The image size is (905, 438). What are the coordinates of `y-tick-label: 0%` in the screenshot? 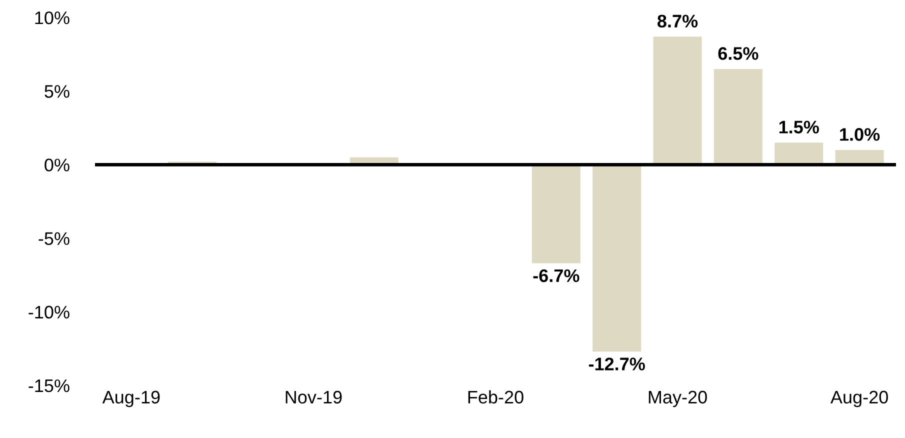 It's located at (57, 165).